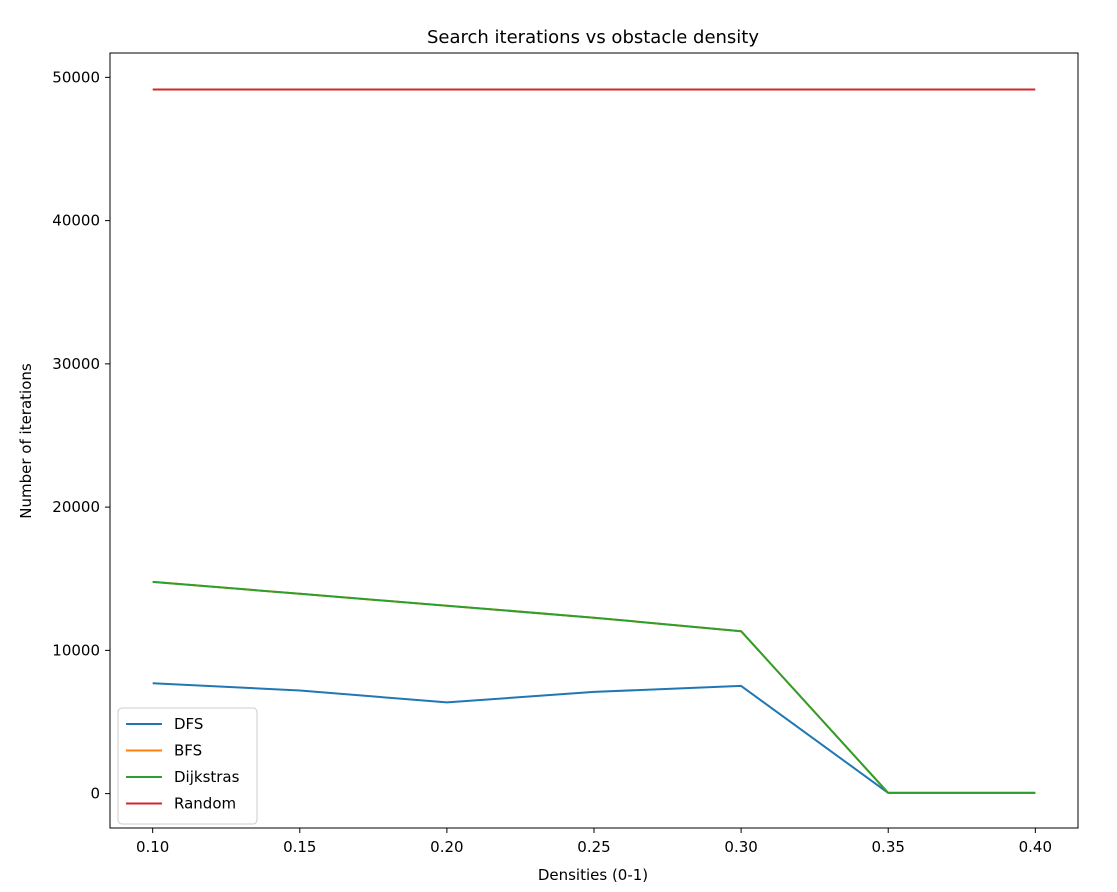  What do you see at coordinates (76, 77) in the screenshot?
I see `y-tick-label: 50000` at bounding box center [76, 77].